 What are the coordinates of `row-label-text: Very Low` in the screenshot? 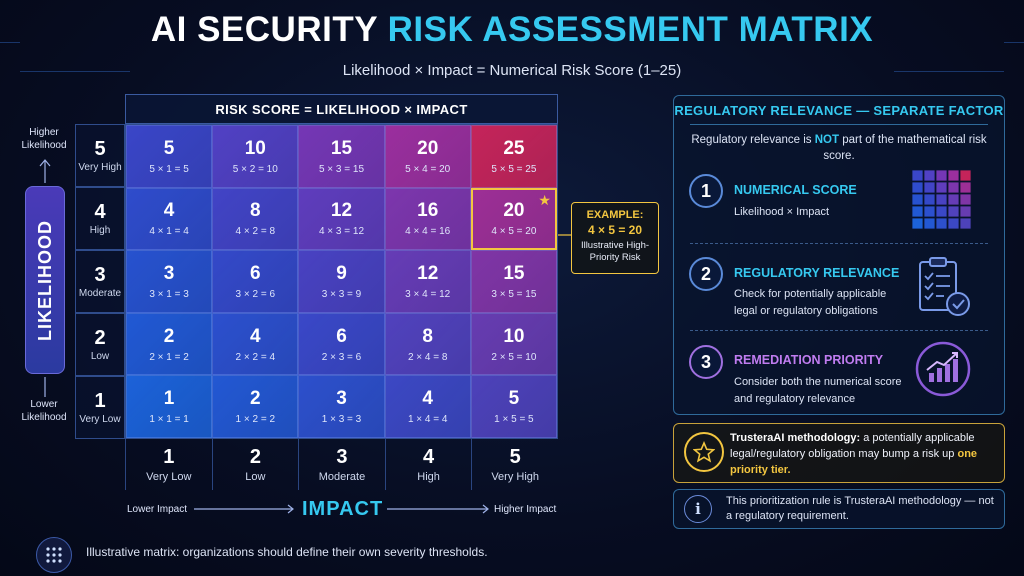 It's located at (100, 419).